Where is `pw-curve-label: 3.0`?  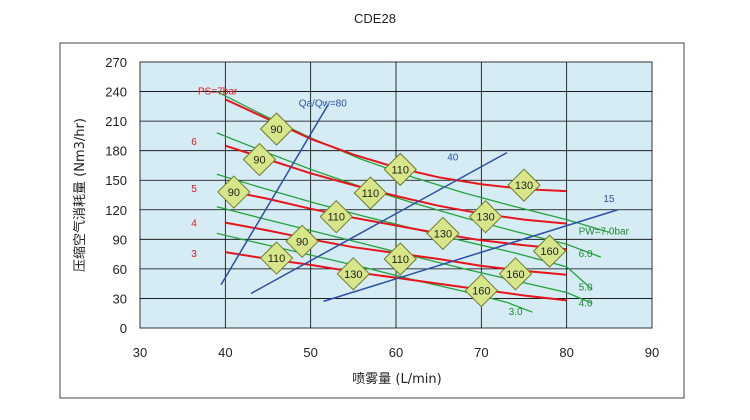 pw-curve-label: 3.0 is located at coordinates (516, 312).